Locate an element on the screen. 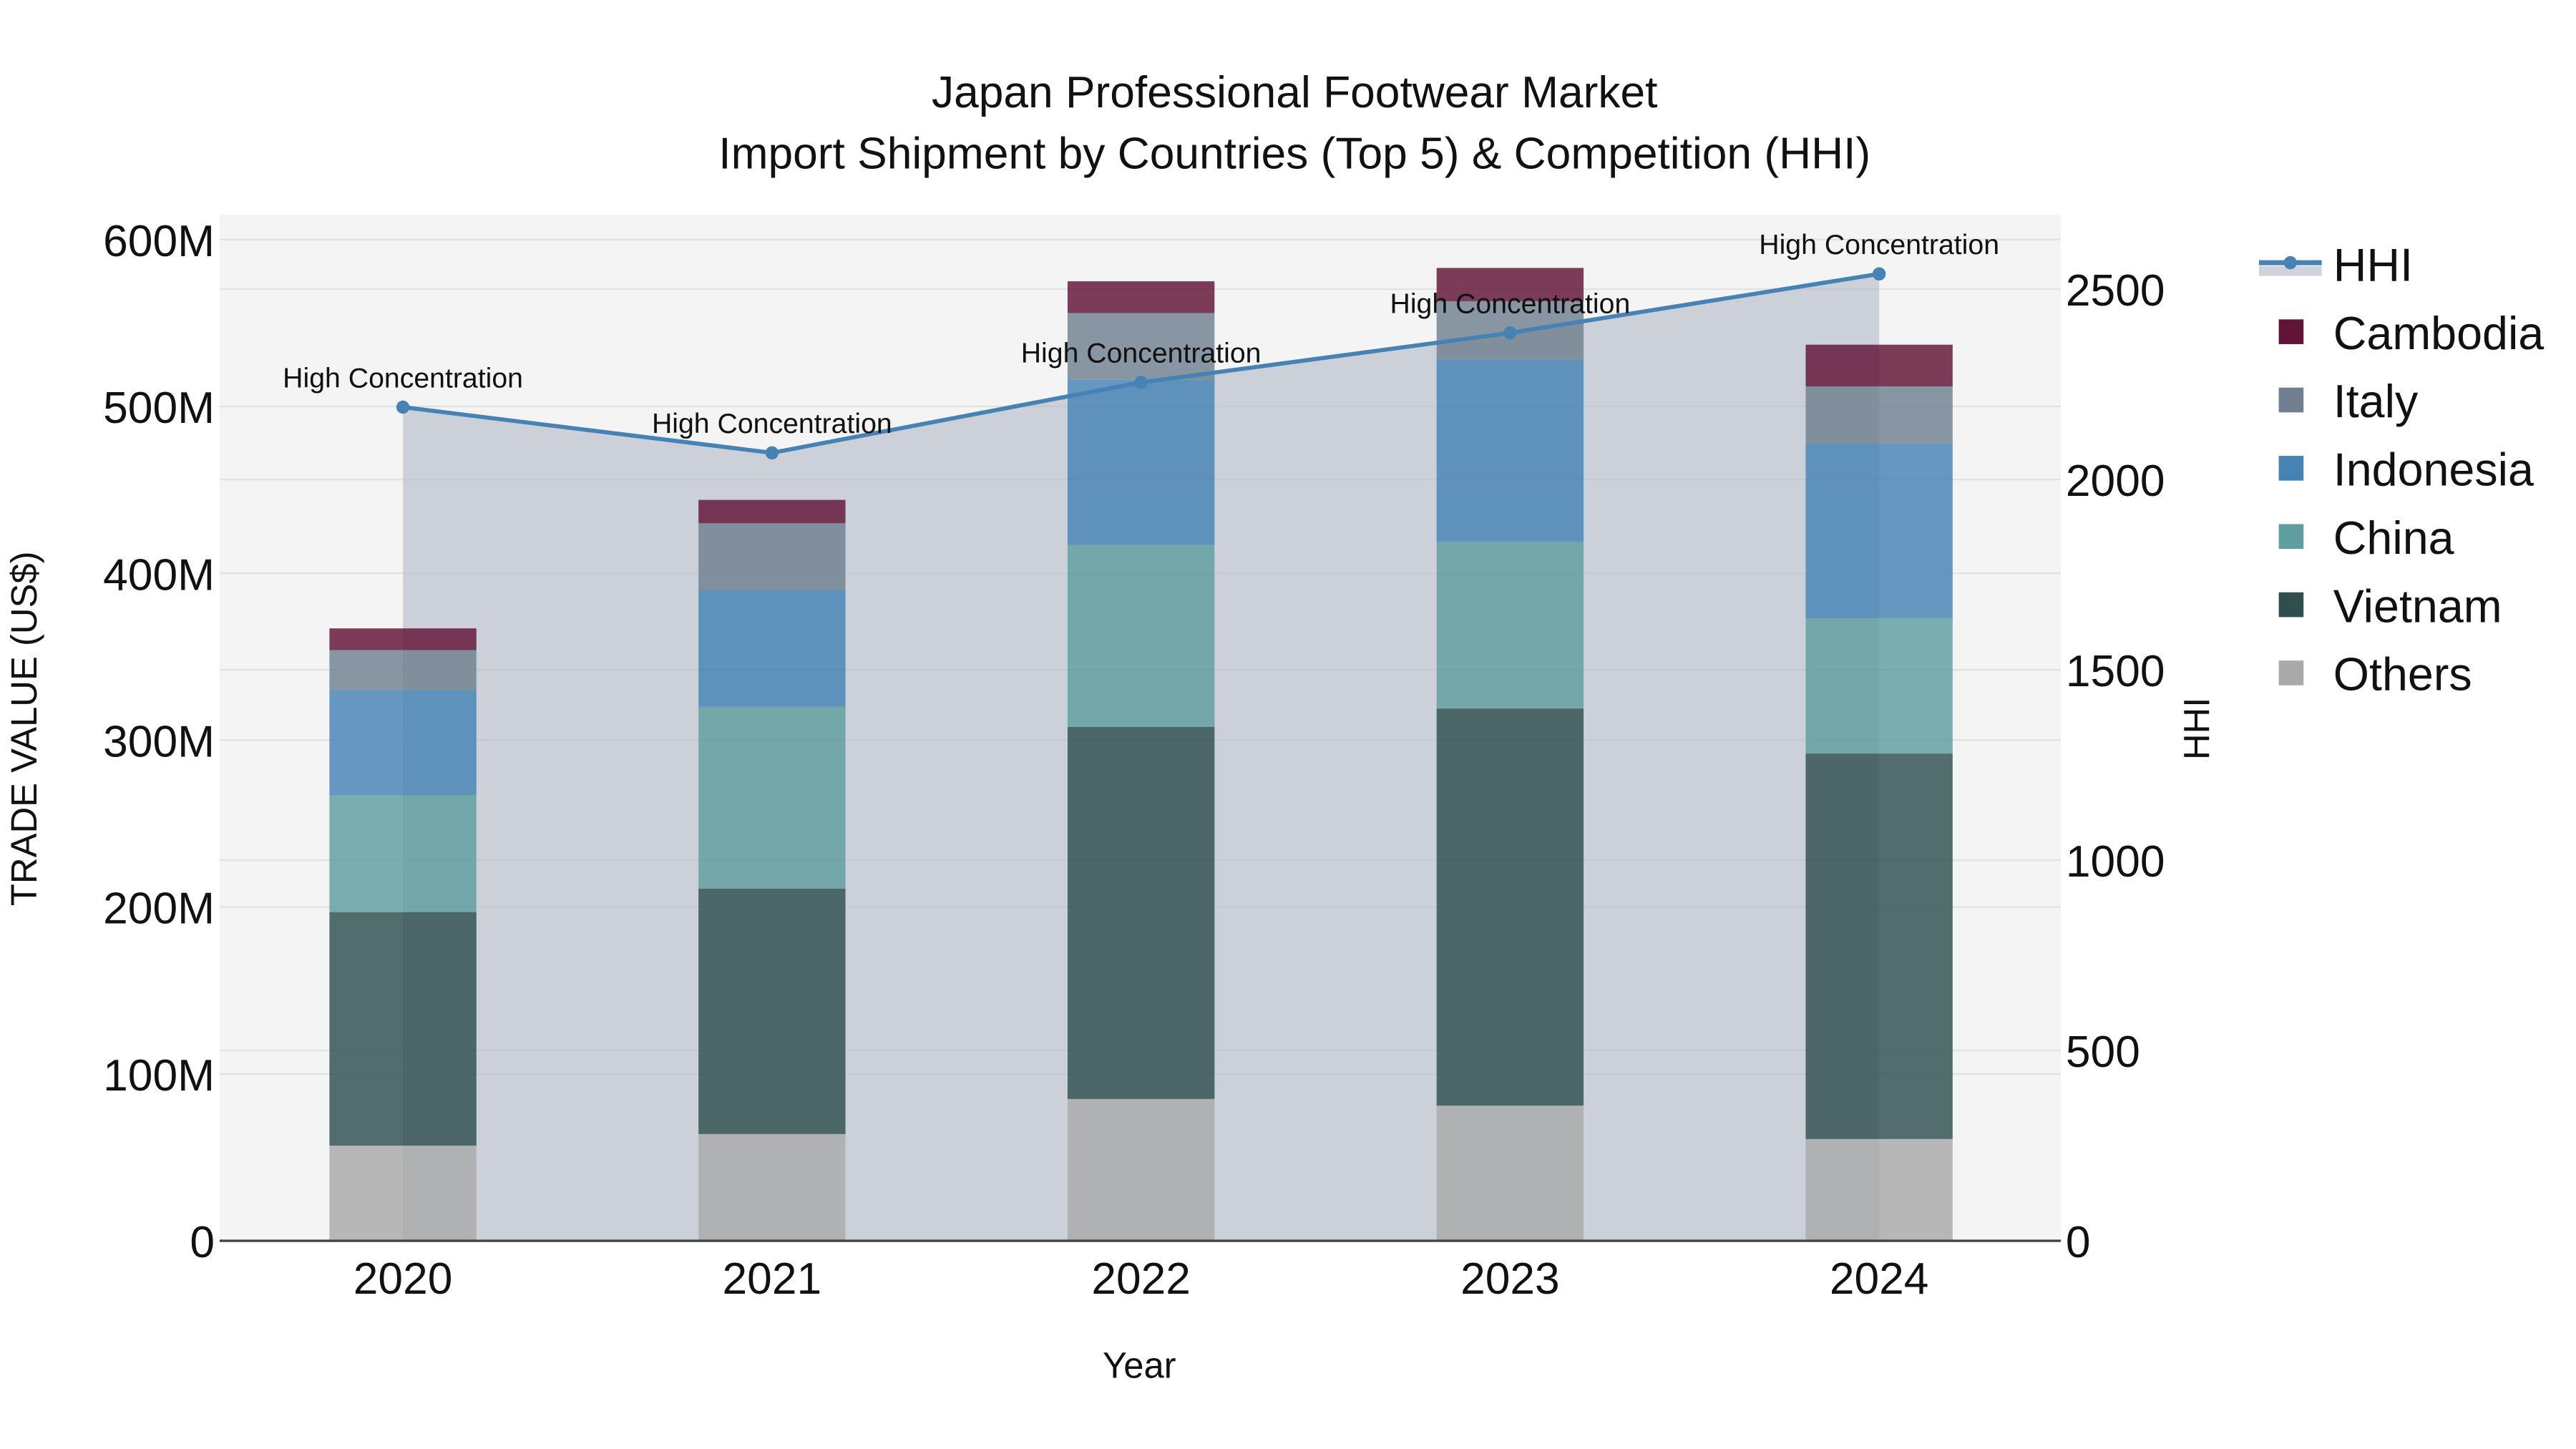 This screenshot has width=2576, height=1449. legend-label: Indonesia is located at coordinates (2433, 470).